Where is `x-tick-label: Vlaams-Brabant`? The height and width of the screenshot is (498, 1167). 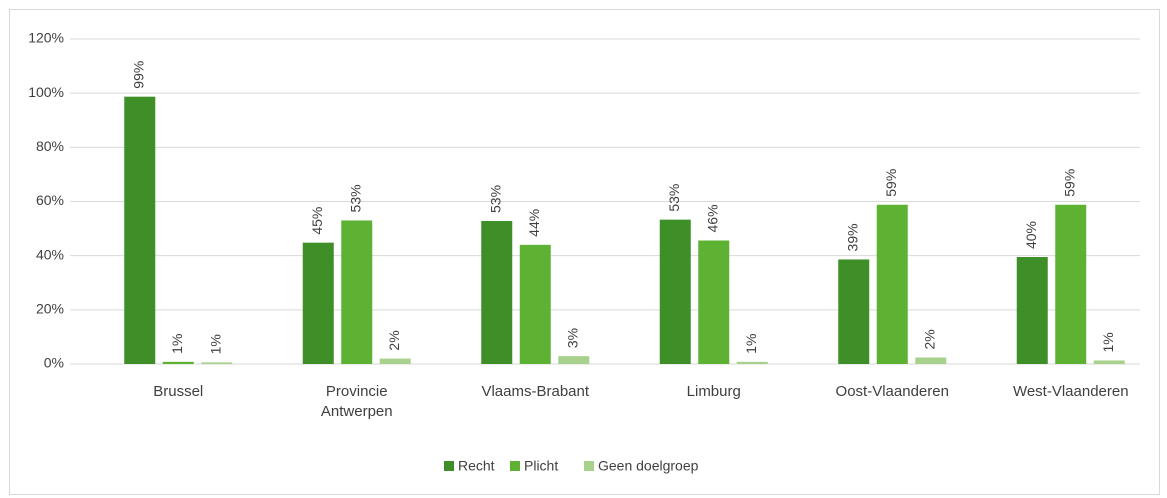 x-tick-label: Vlaams-Brabant is located at coordinates (535, 391).